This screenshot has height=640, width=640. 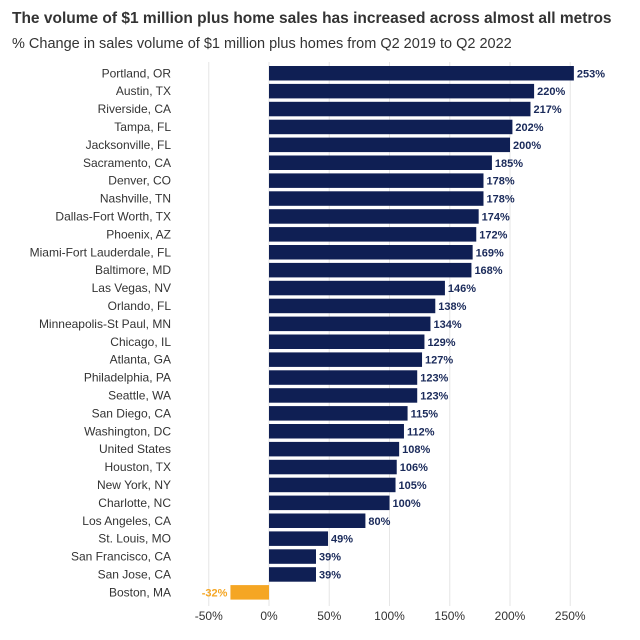 I want to click on value-label-24: 100%, so click(x=407, y=504).